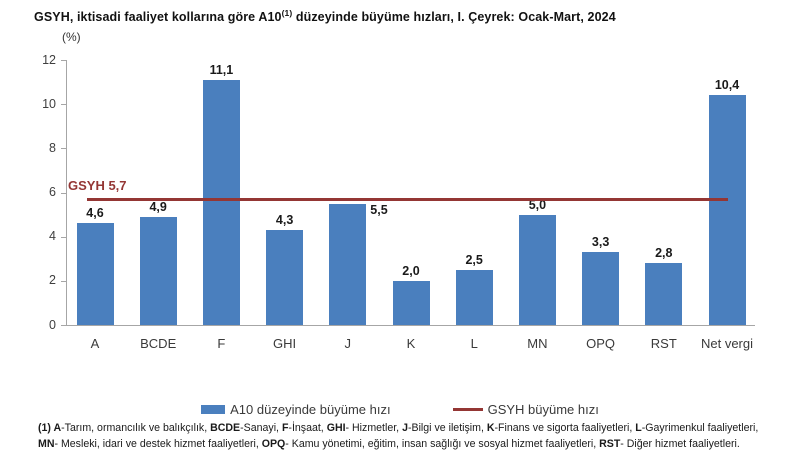 The image size is (800, 468). What do you see at coordinates (727, 85) in the screenshot?
I see `bar-value-label: 10,4` at bounding box center [727, 85].